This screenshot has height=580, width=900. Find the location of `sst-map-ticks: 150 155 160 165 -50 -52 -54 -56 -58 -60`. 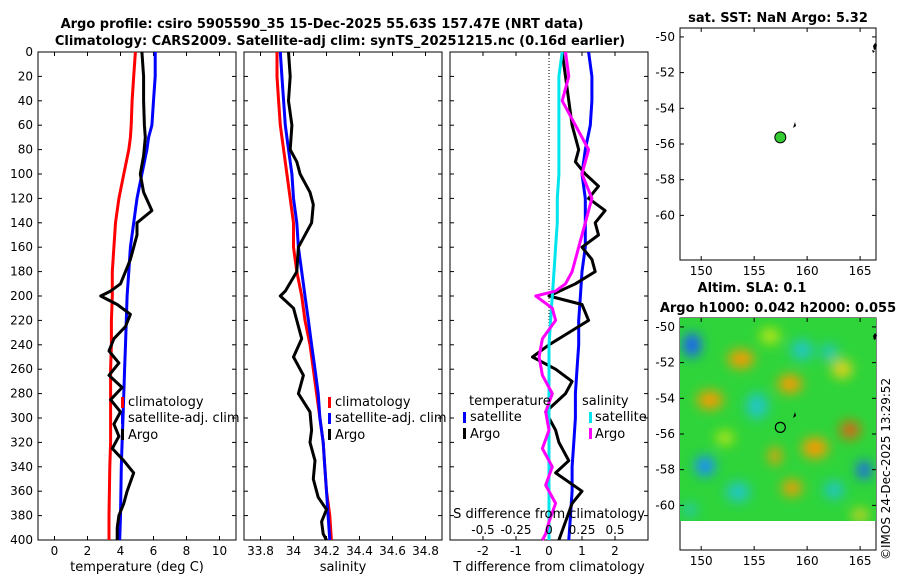

sst-map-ticks: 150 155 160 165 -50 -52 -54 -56 -58 -60 is located at coordinates (765, 153).